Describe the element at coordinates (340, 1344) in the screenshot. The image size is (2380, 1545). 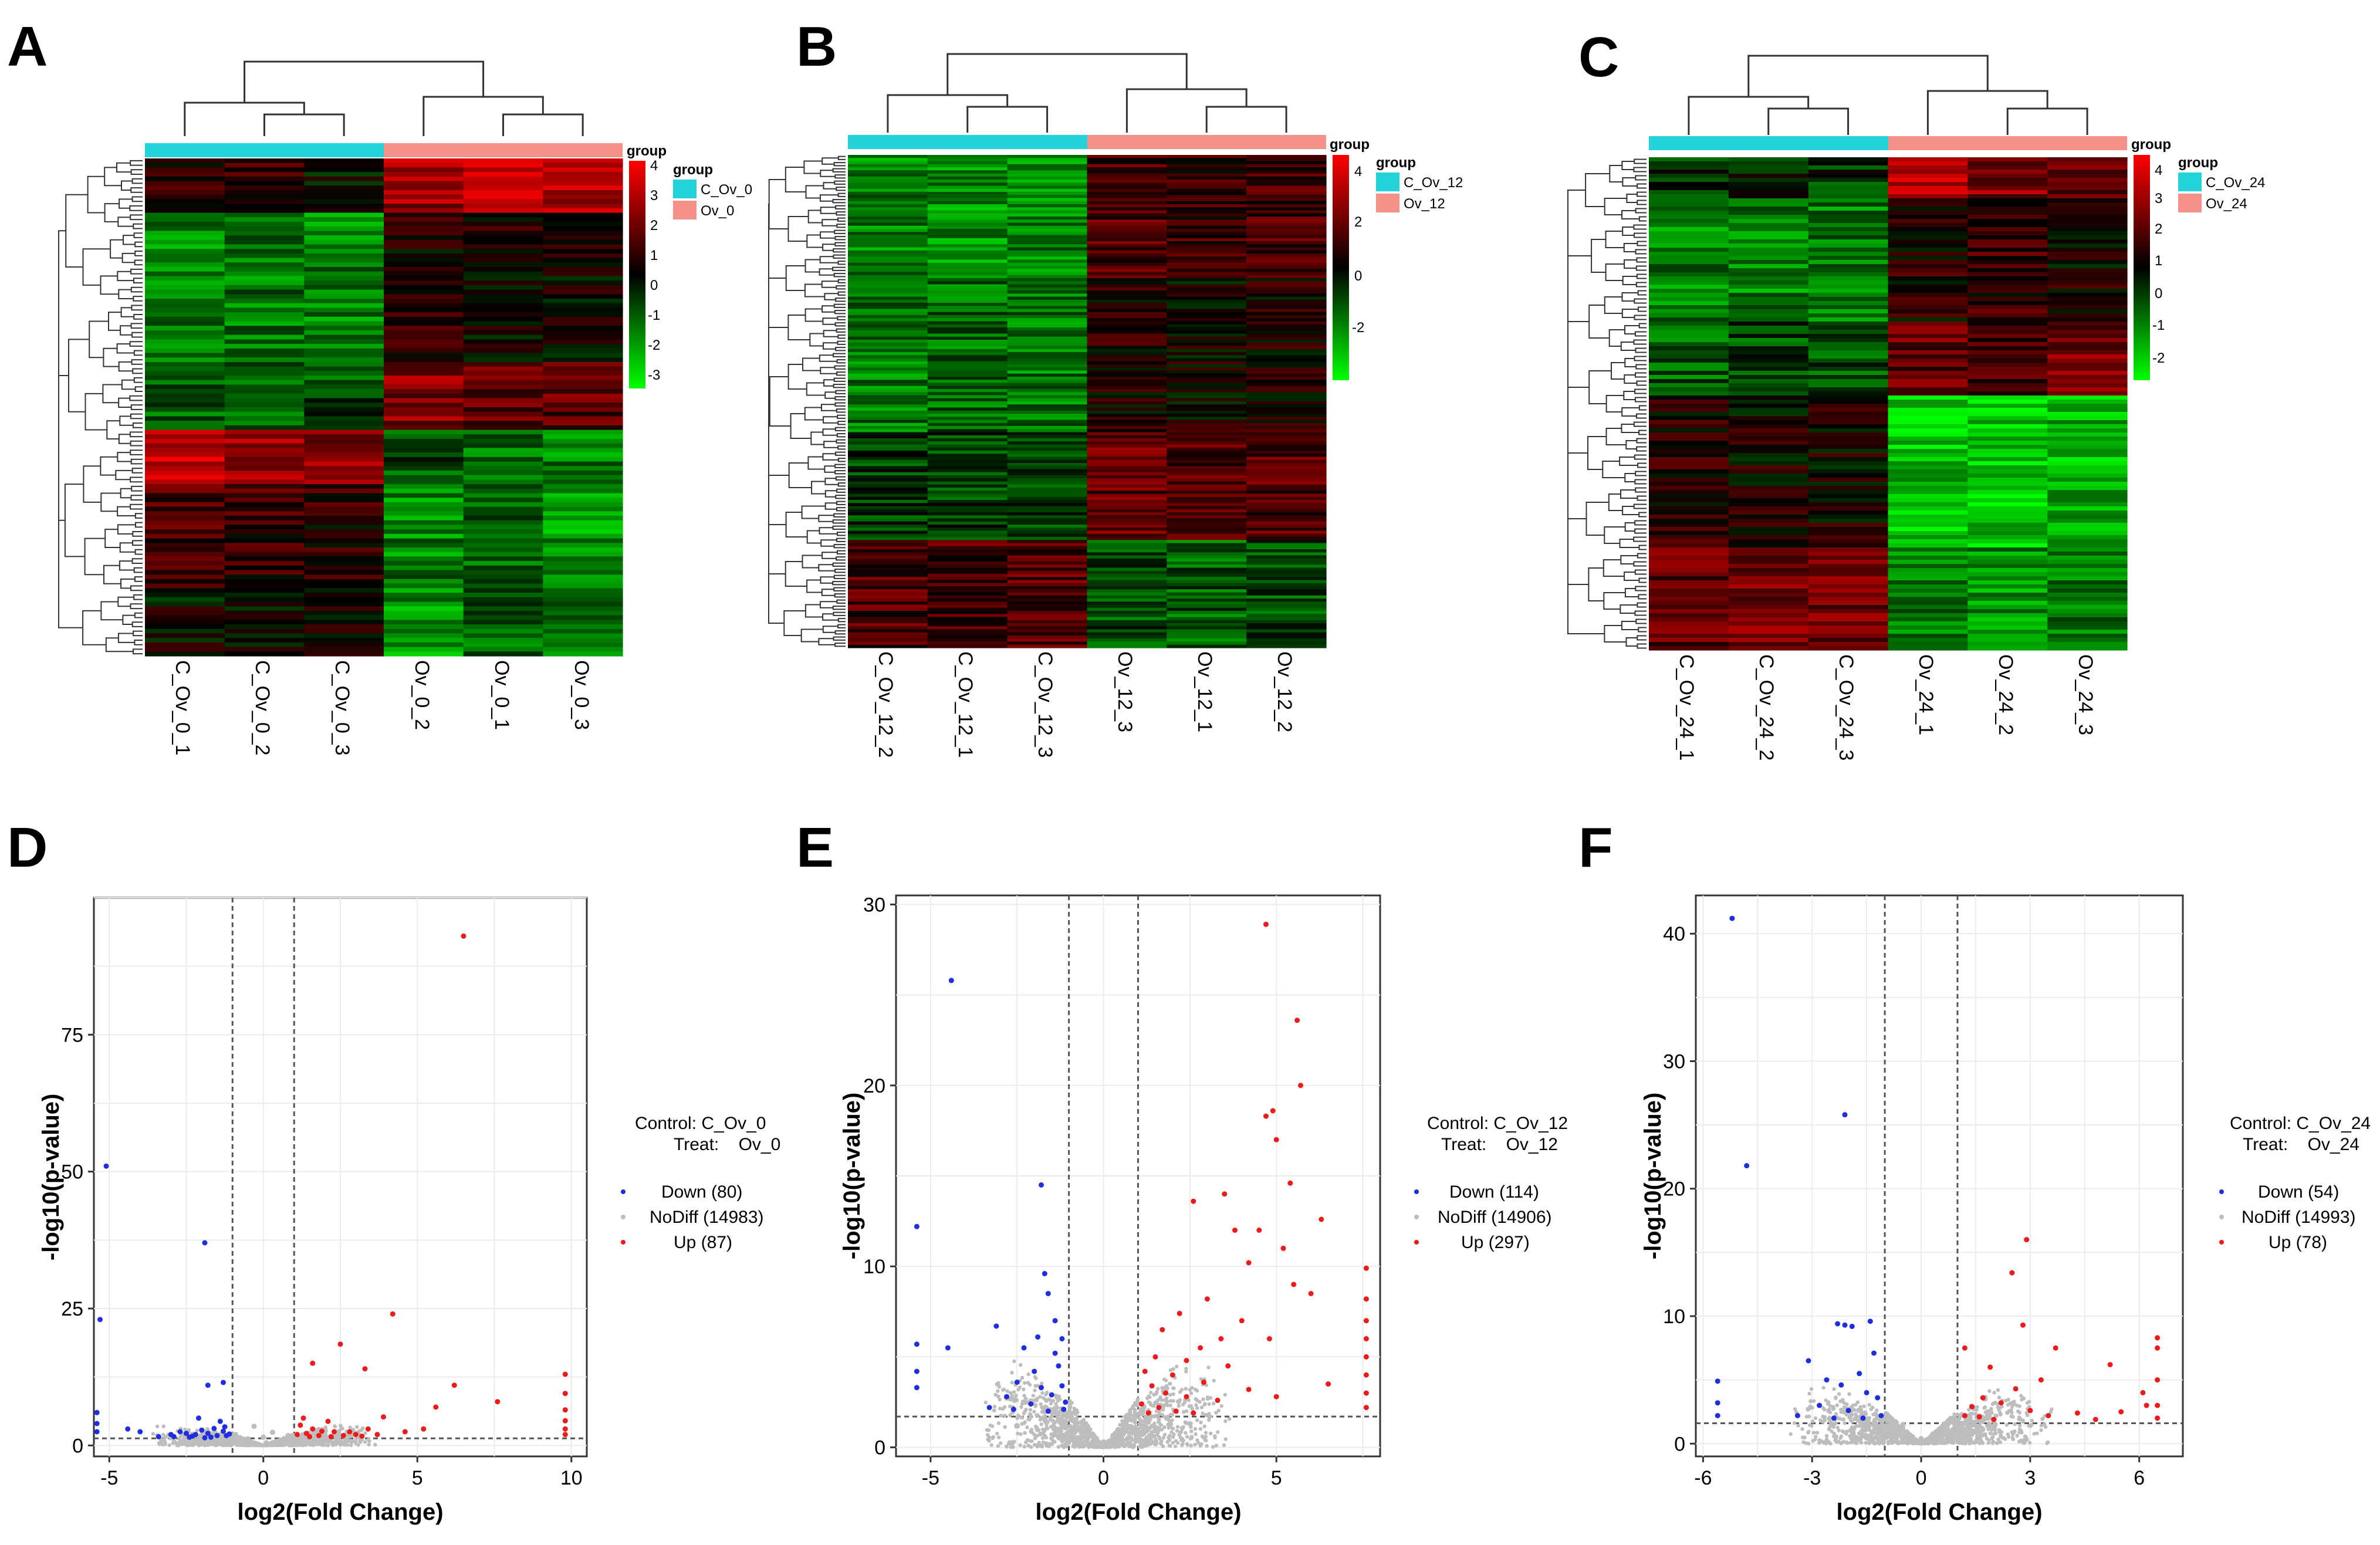
I see `up-point` at that location.